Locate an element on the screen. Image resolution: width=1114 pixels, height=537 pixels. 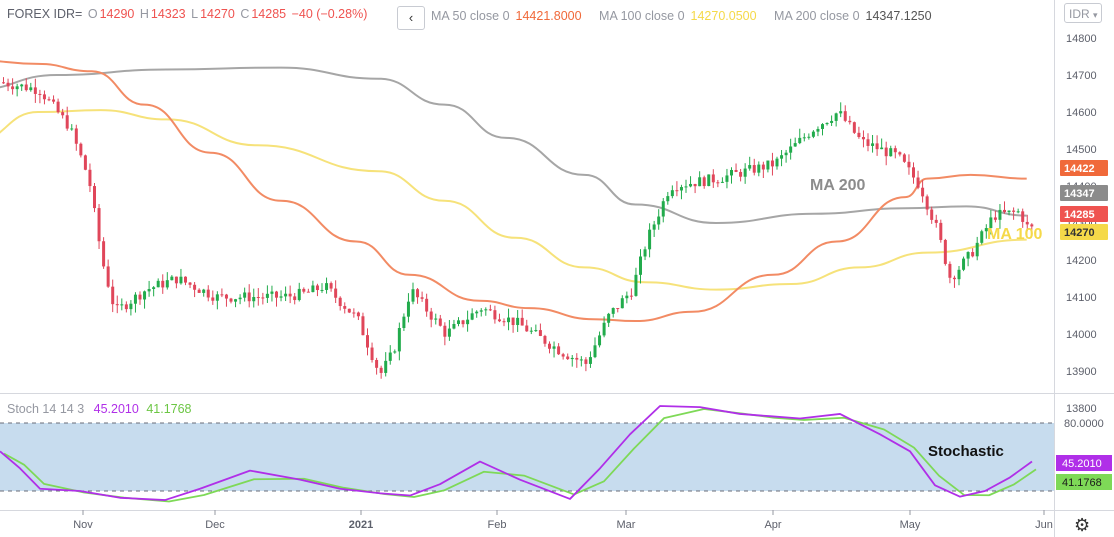
stoch-k-value: 45.2010 is located at coordinates (116, 409).